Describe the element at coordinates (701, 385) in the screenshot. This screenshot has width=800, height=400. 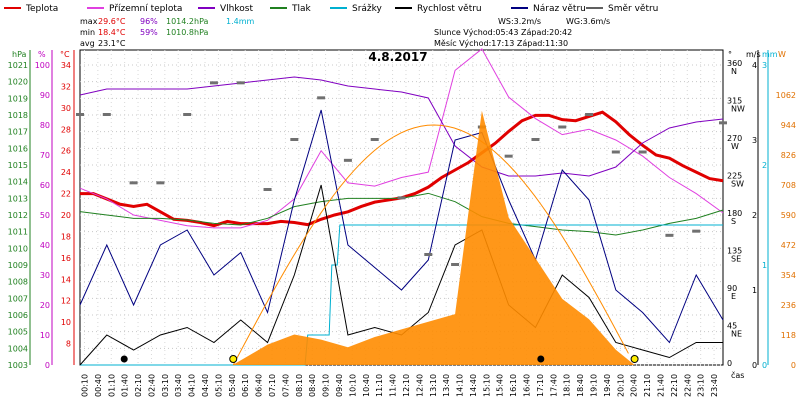
I see `x-tick: 23:10` at that location.